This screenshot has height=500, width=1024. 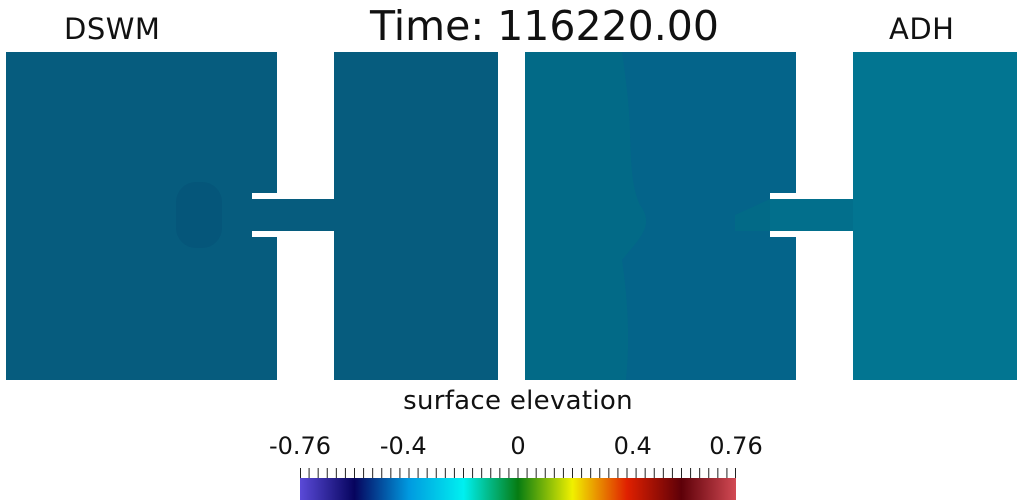 I want to click on colorbar-tick-label: -0.4, so click(x=403, y=446).